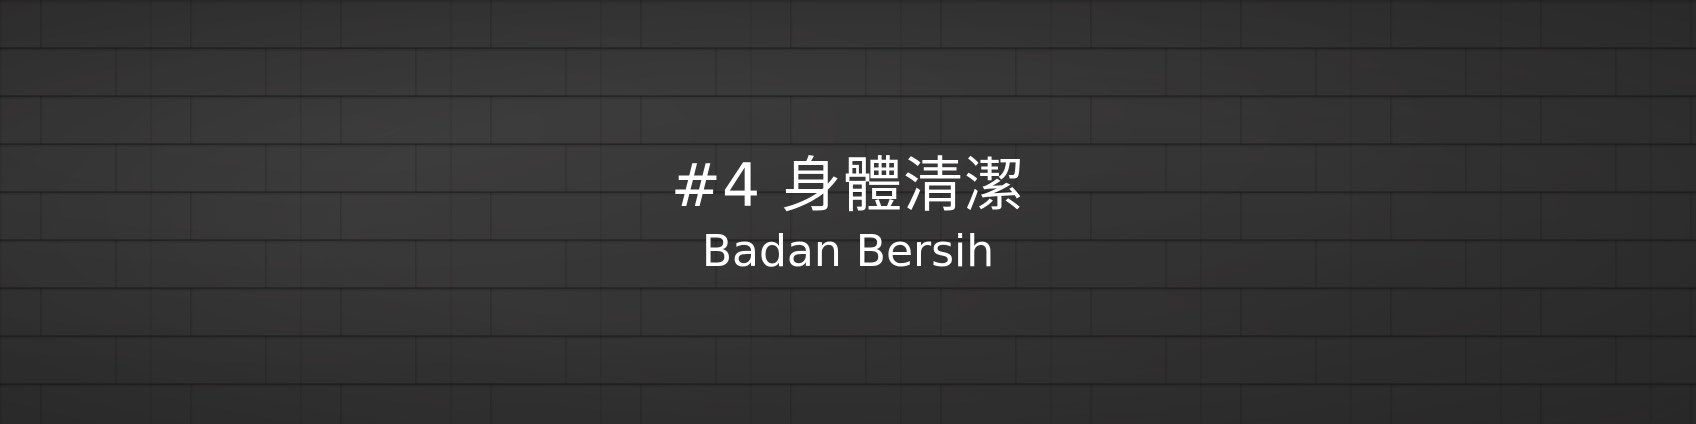  I want to click on banner-title: #4 身體清潔, so click(848, 186).